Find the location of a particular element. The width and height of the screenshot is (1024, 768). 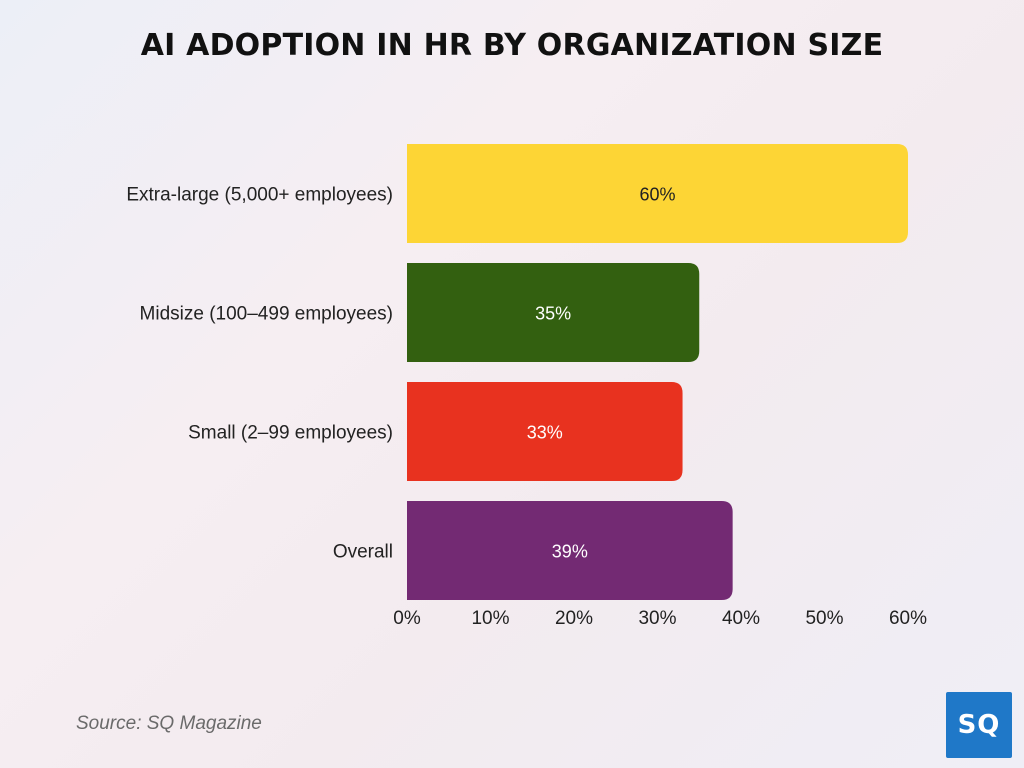

sq-logo: SQ is located at coordinates (979, 725).